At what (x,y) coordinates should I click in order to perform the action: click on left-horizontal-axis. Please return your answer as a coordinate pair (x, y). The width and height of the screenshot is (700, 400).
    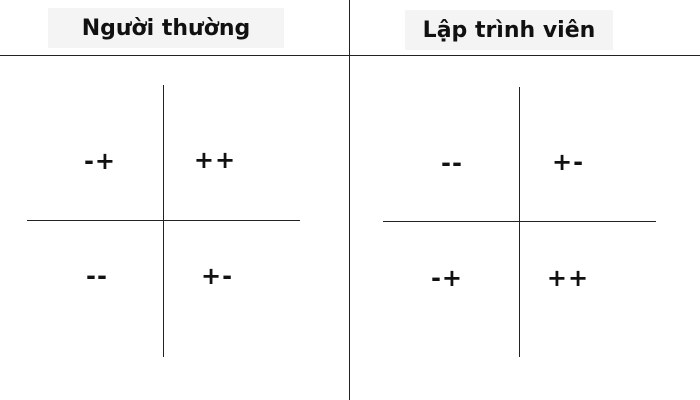
    Looking at the image, I should click on (163, 220).